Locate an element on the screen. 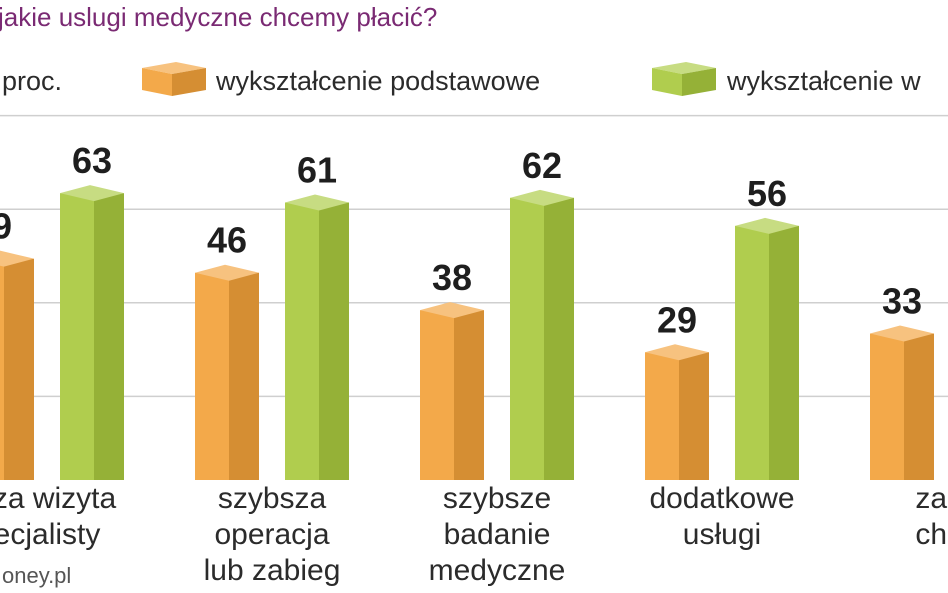 This screenshot has height=593, width=948. bar-s1-c0 is located at coordinates (92, 332).